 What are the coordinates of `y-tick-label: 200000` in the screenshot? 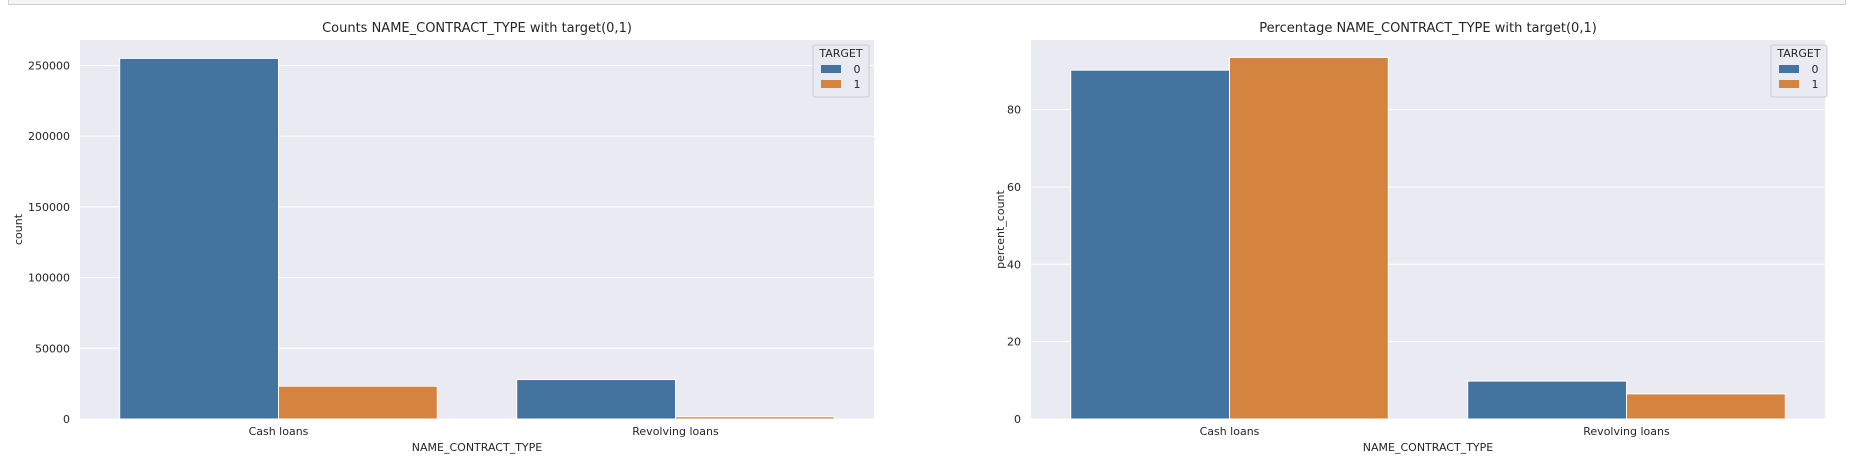 It's located at (49, 136).